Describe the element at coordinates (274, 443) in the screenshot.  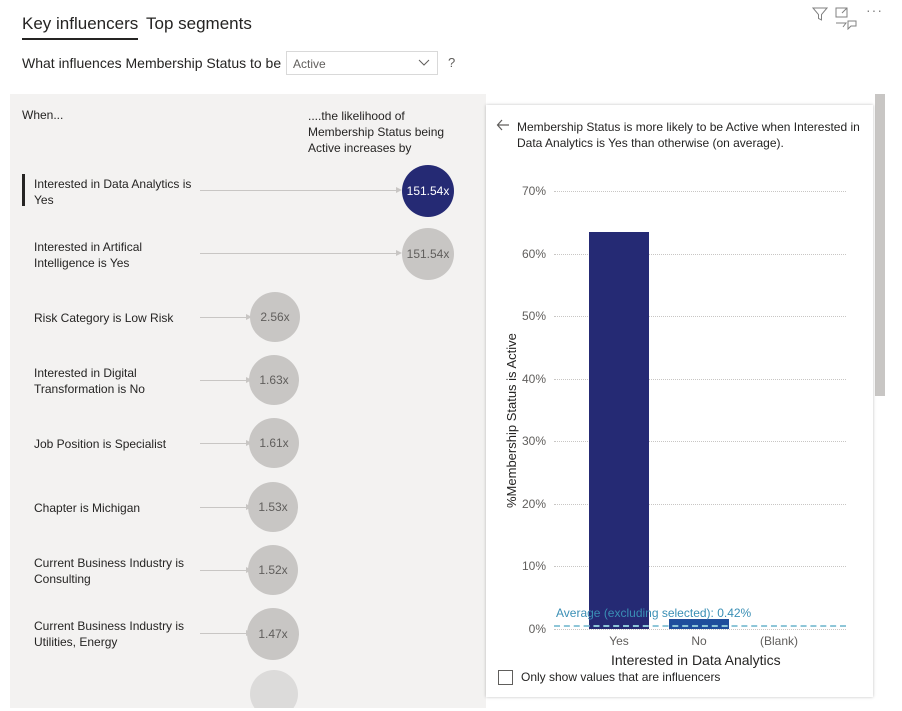
I see `influencer-bubble: 1.61x` at that location.